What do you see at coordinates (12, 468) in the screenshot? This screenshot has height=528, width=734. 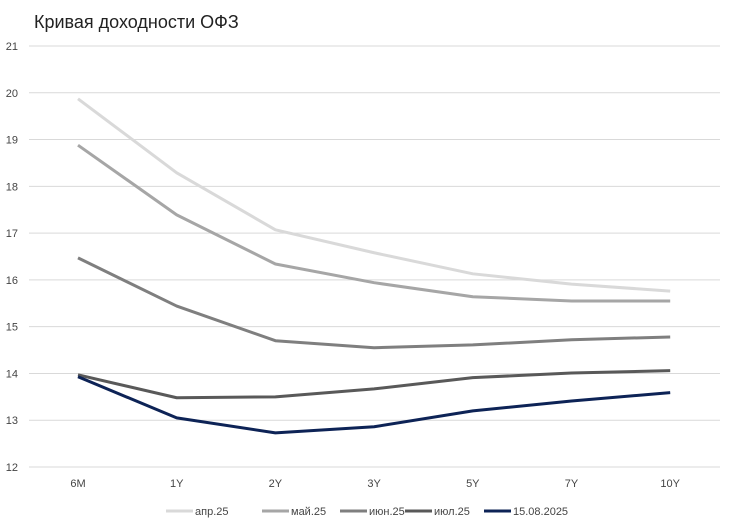 I see `y-tick-label: 12` at bounding box center [12, 468].